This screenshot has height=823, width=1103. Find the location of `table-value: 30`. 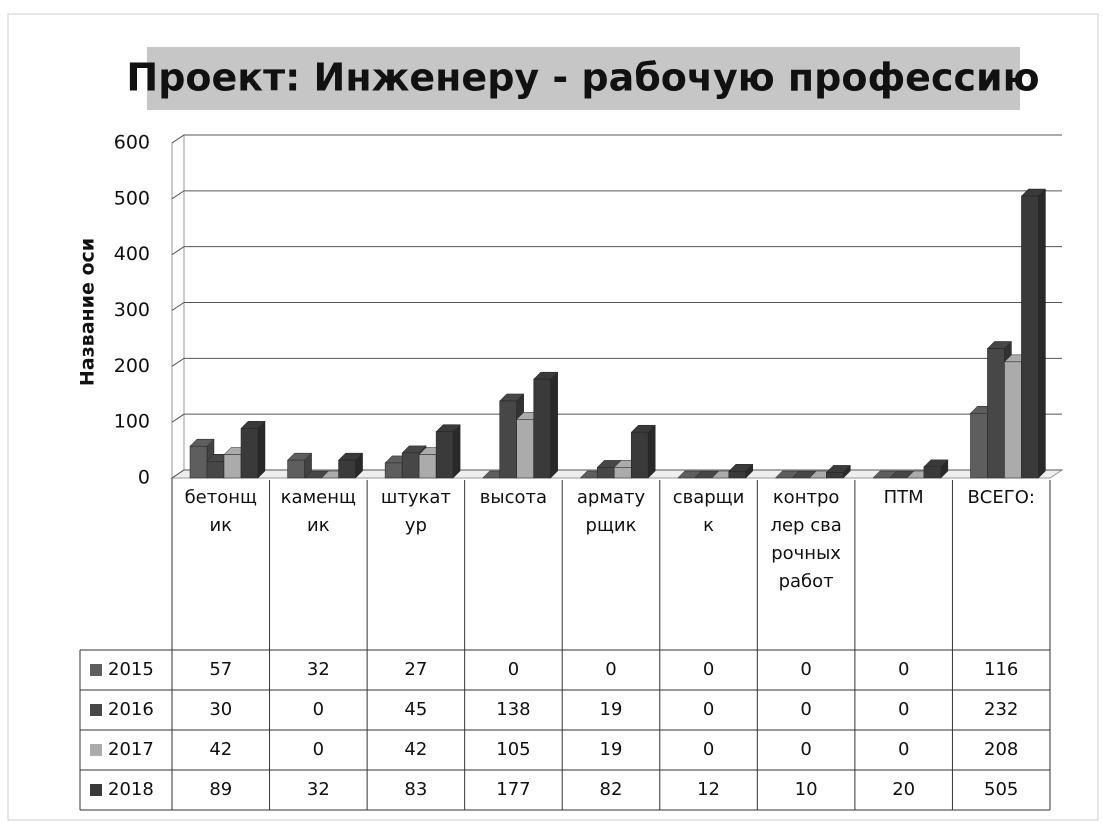

table-value: 30 is located at coordinates (220, 709).